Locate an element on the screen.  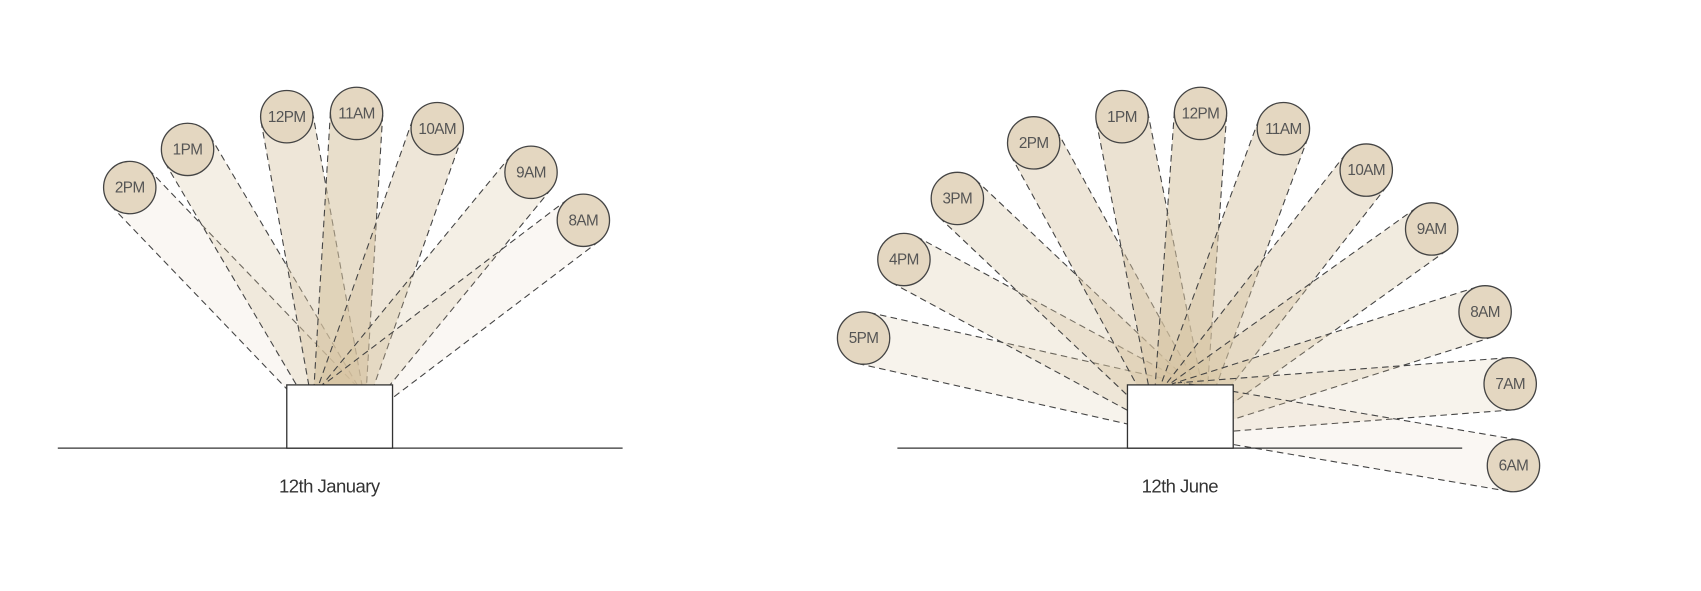
sun-label: 6AM is located at coordinates (1514, 466).